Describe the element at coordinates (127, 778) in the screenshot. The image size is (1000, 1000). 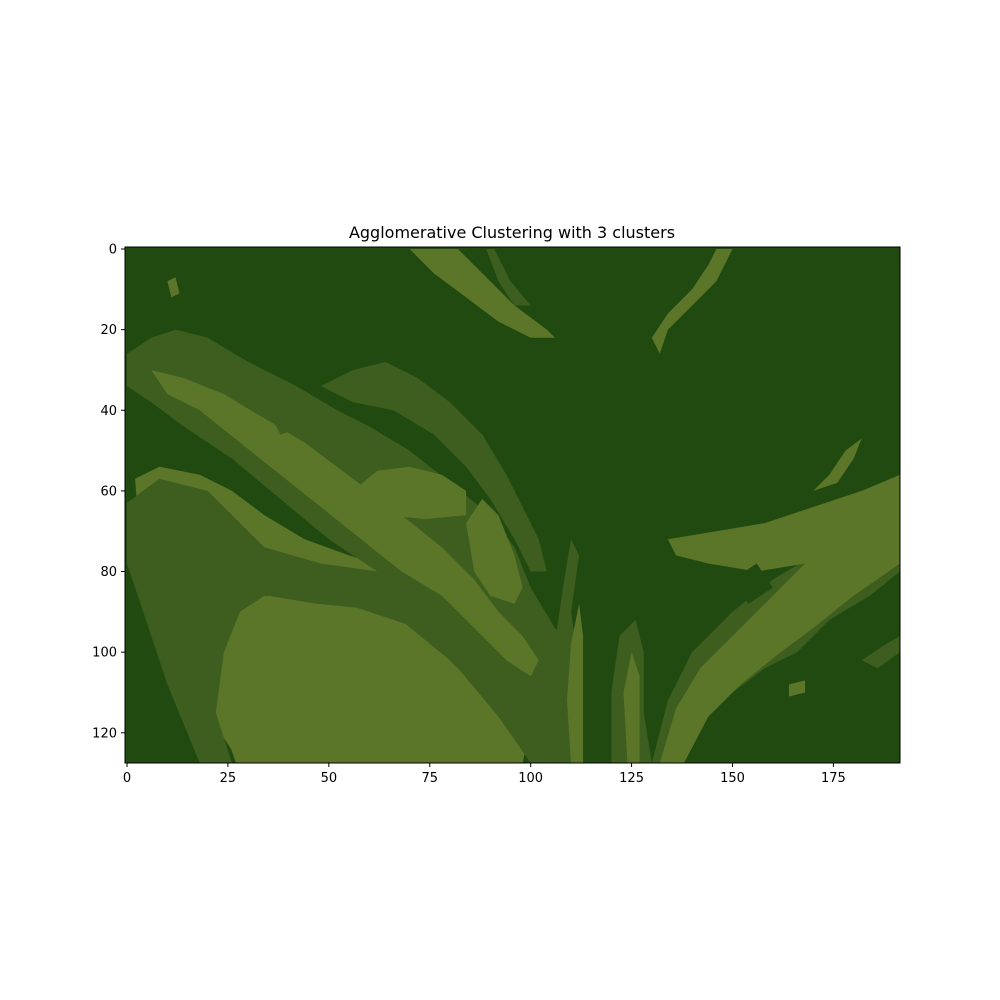
I see `x-tick-label: 0` at that location.